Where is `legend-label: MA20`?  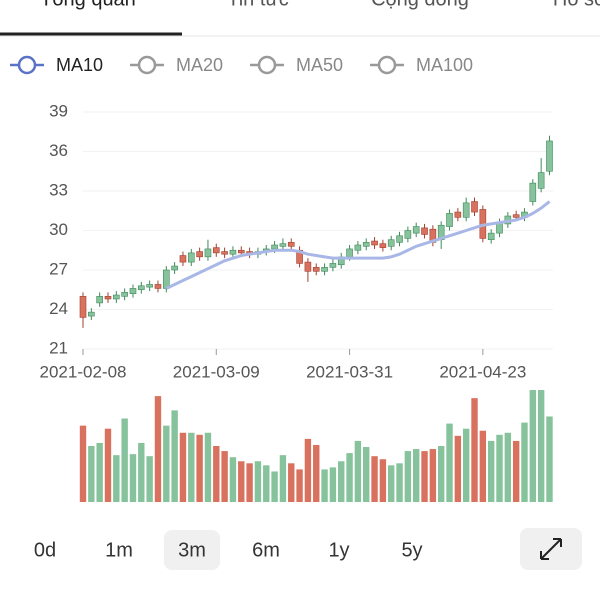
legend-label: MA20 is located at coordinates (199, 65).